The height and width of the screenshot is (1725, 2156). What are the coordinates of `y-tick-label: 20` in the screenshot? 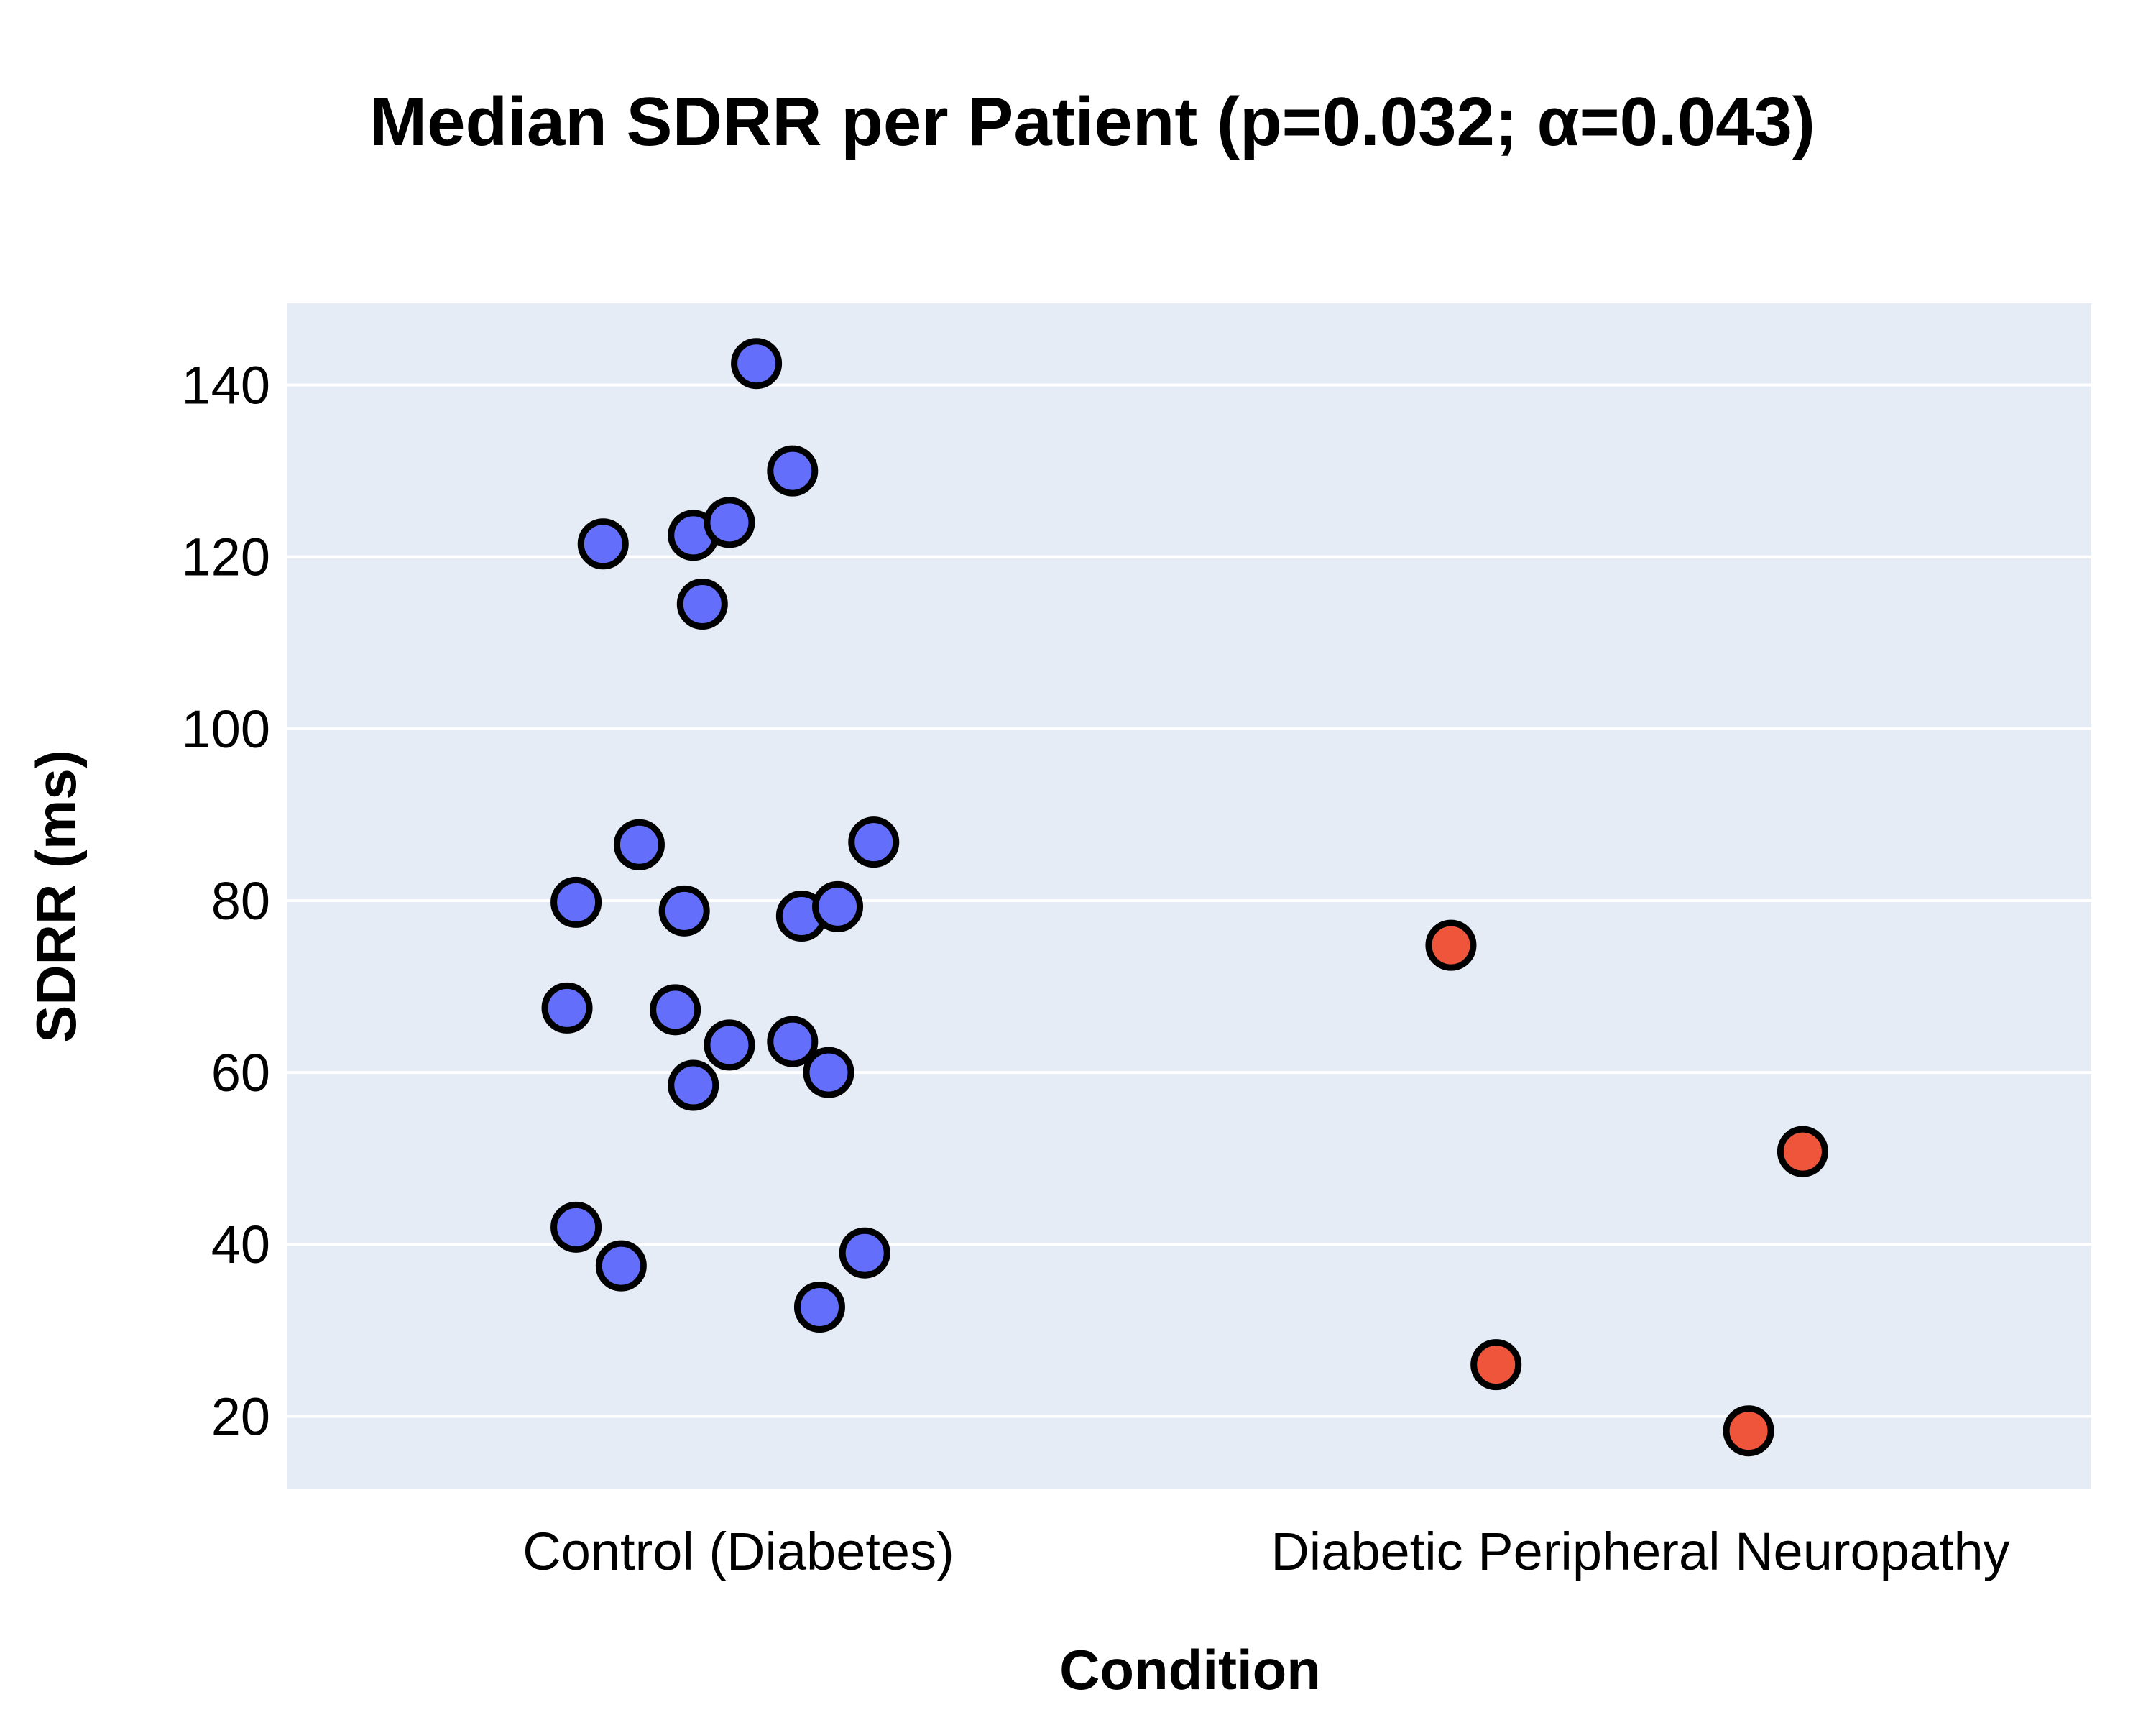 It's located at (240, 1416).